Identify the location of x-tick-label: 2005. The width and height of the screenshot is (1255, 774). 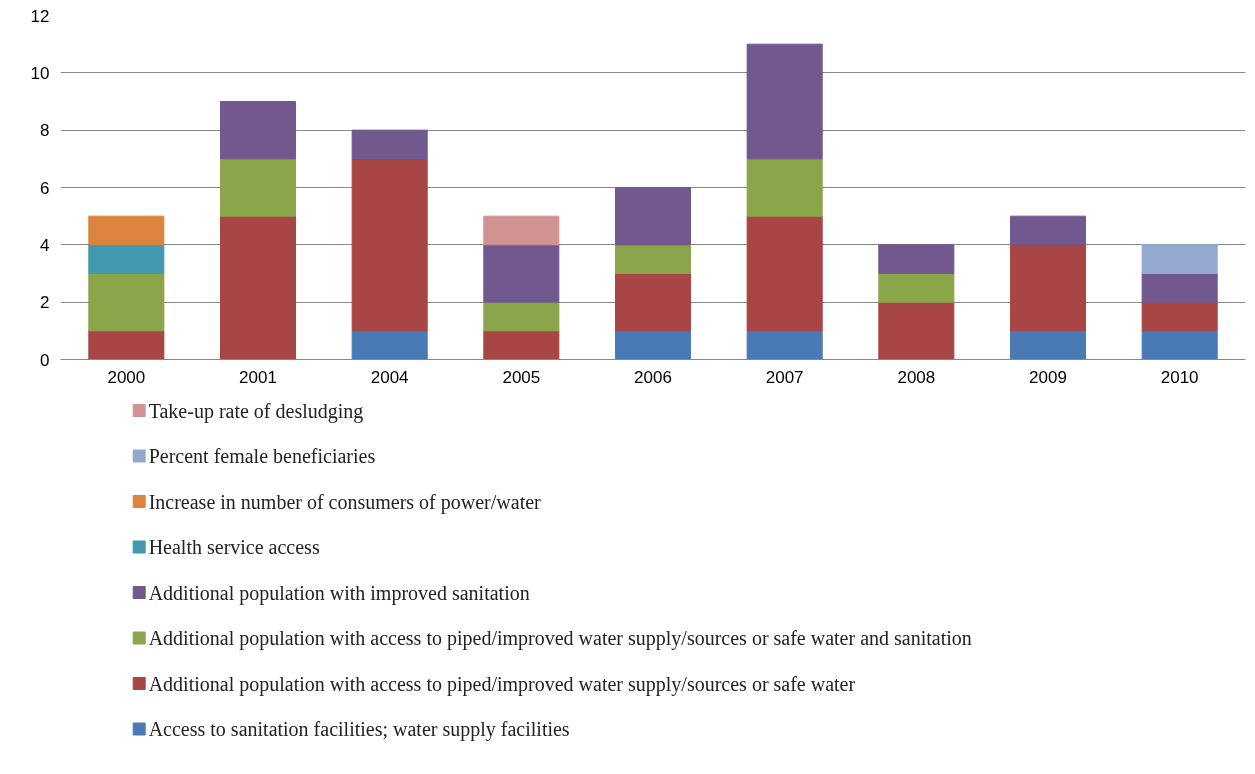
(521, 377).